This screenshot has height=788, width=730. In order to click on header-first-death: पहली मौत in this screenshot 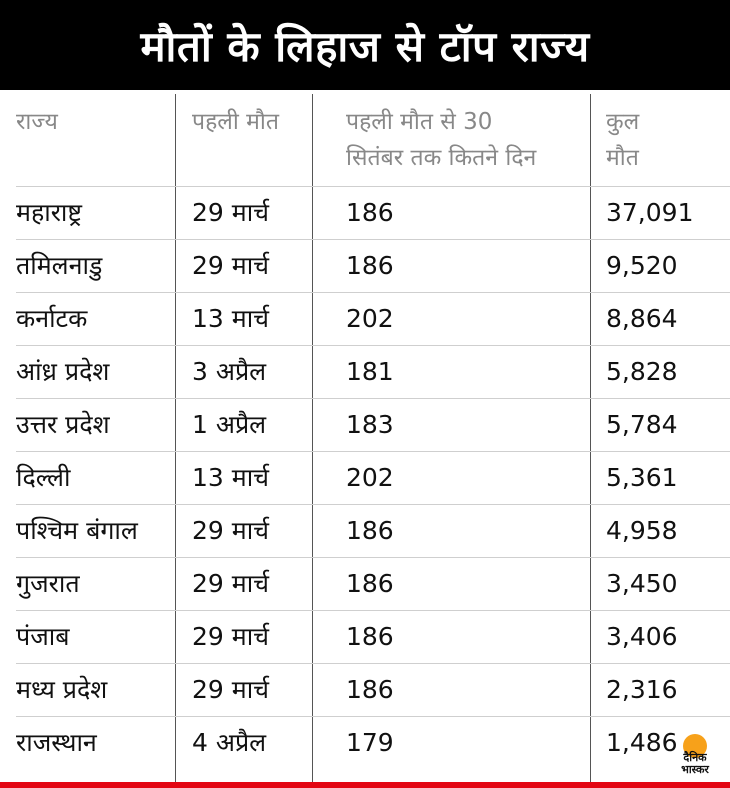, I will do `click(235, 122)`.